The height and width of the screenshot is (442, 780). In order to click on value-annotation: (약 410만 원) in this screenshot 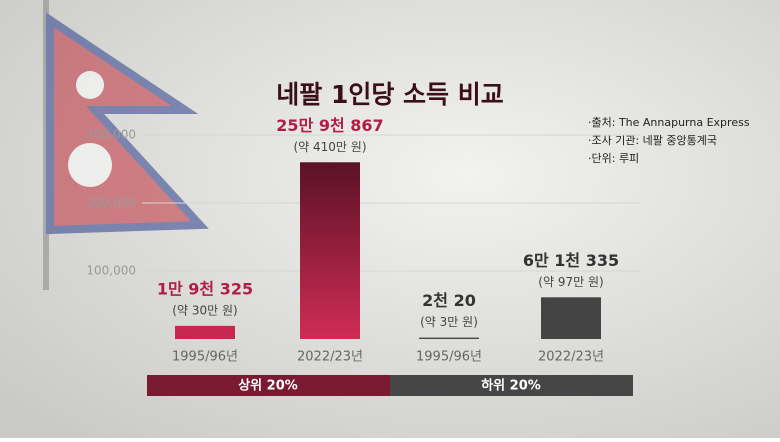, I will do `click(329, 146)`.